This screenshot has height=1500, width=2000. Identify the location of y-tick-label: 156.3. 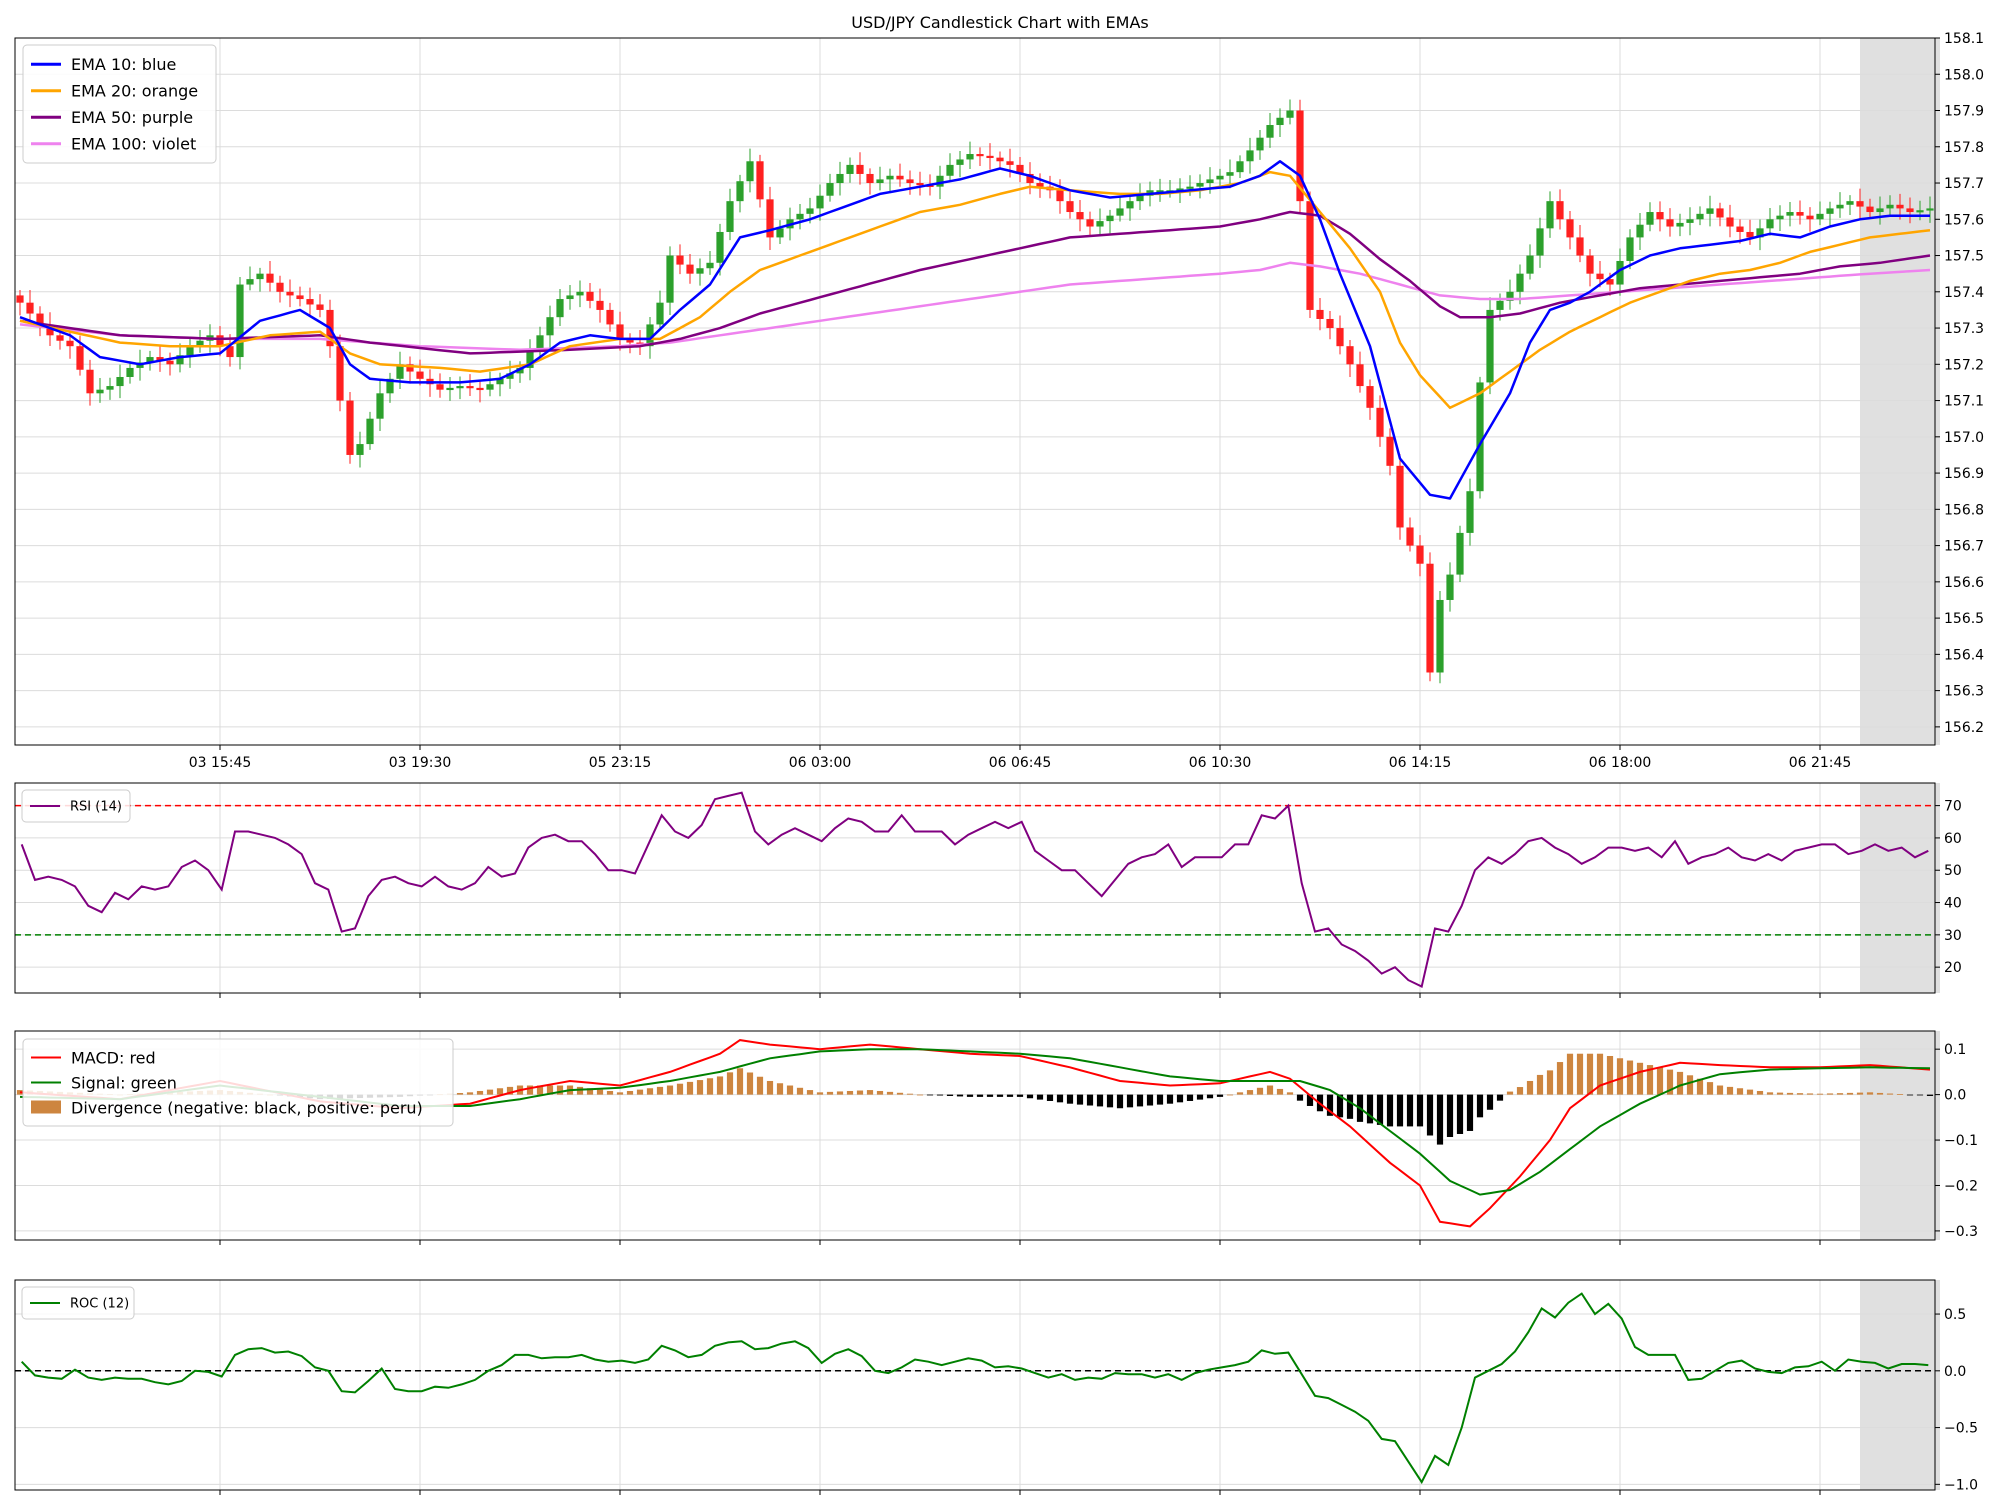
(1964, 692).